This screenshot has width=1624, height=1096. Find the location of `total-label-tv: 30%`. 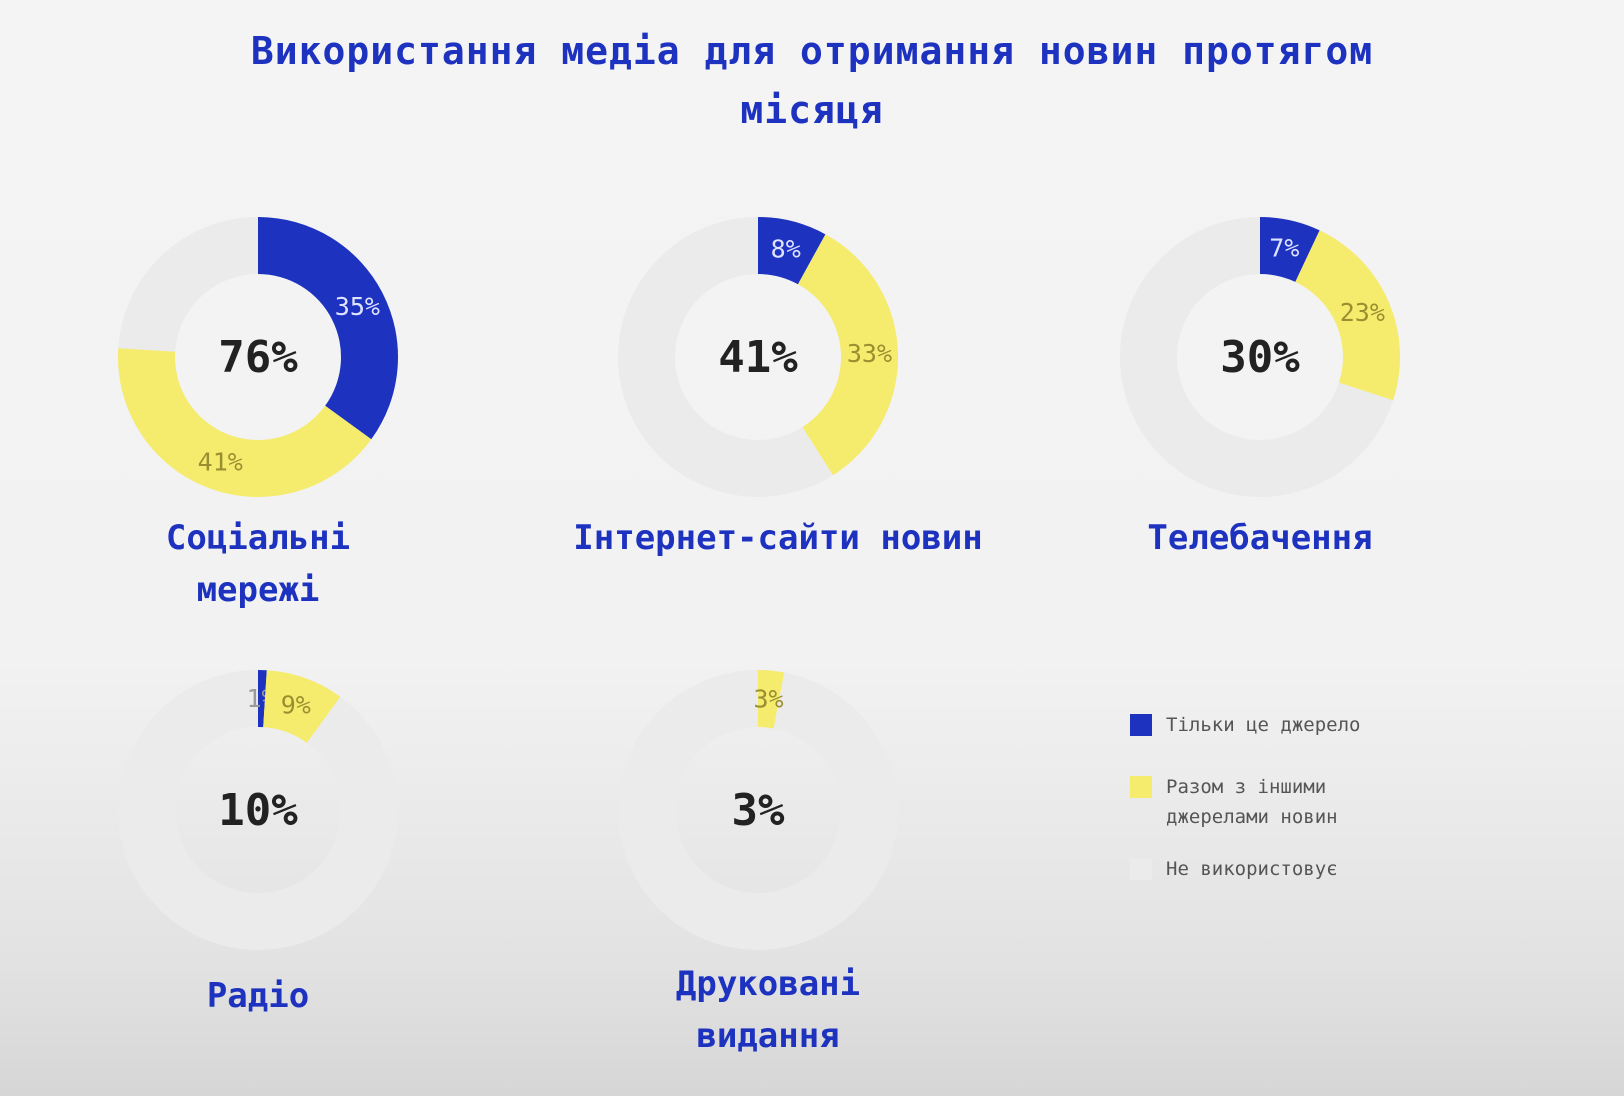

total-label-tv: 30% is located at coordinates (1260, 357).